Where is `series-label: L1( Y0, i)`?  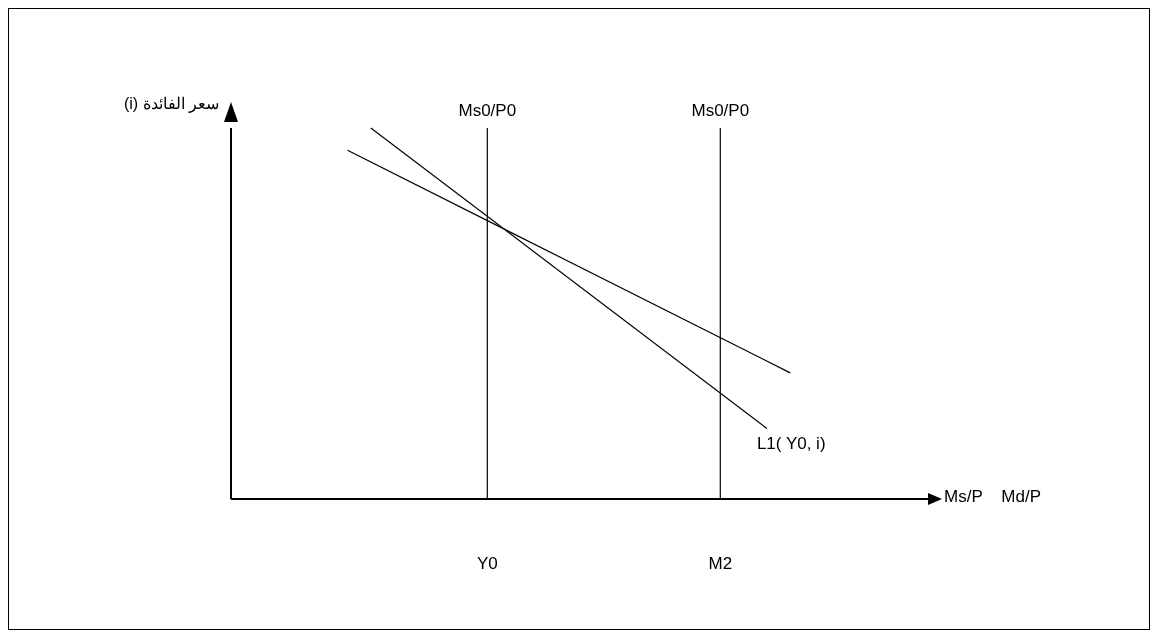 series-label: L1( Y0, i) is located at coordinates (791, 443).